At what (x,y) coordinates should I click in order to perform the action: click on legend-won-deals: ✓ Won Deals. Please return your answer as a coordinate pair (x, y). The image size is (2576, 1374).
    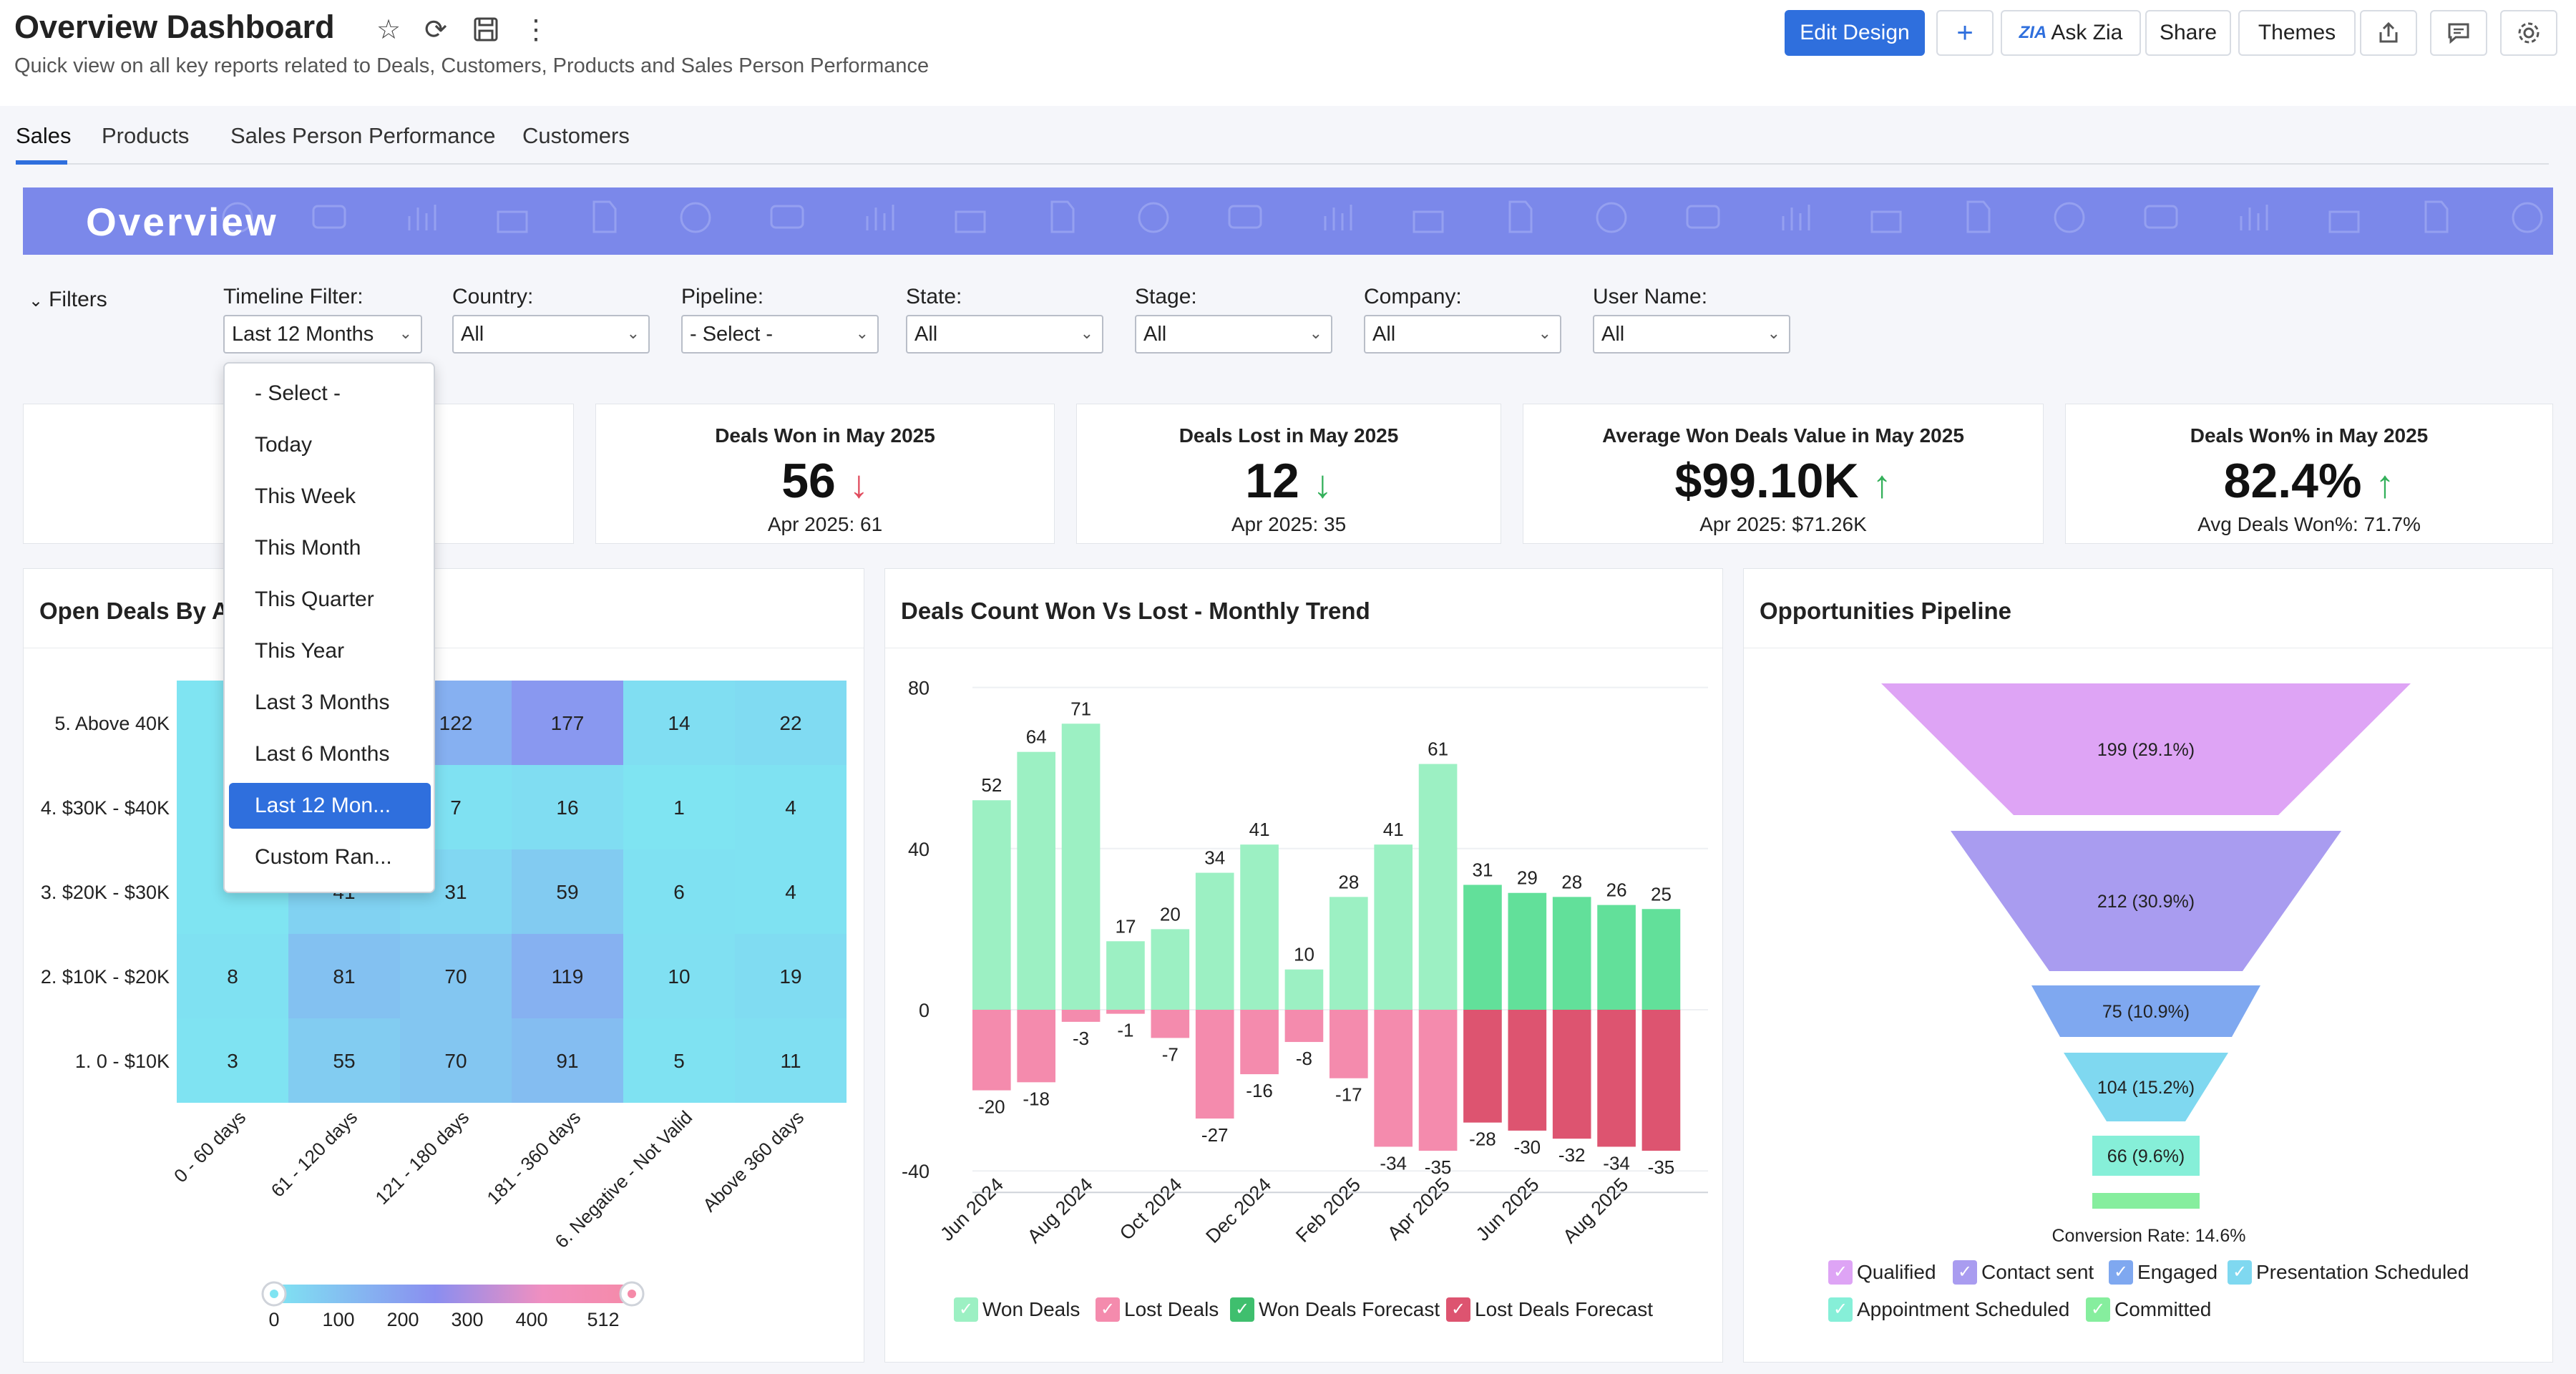
    Looking at the image, I should click on (1017, 1309).